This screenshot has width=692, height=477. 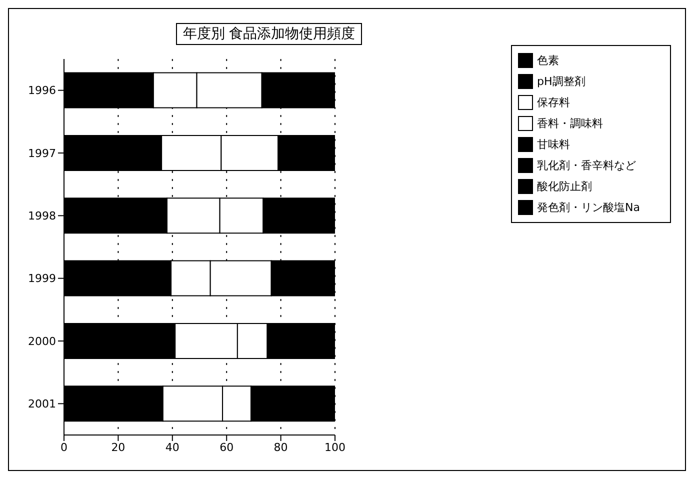 I want to click on y-tick-label: 1999, so click(x=42, y=279).